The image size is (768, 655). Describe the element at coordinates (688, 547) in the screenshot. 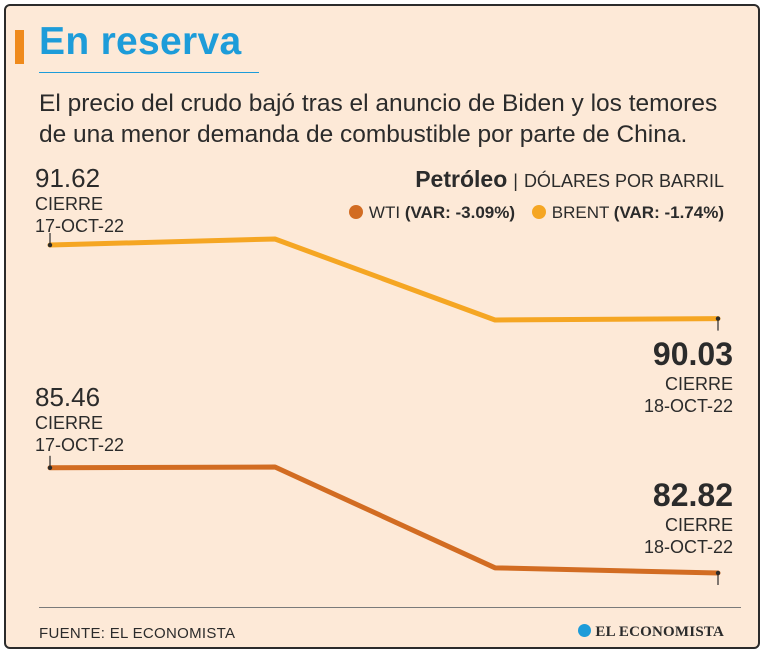

I see `wti-end-date: 18-OCT-22` at that location.